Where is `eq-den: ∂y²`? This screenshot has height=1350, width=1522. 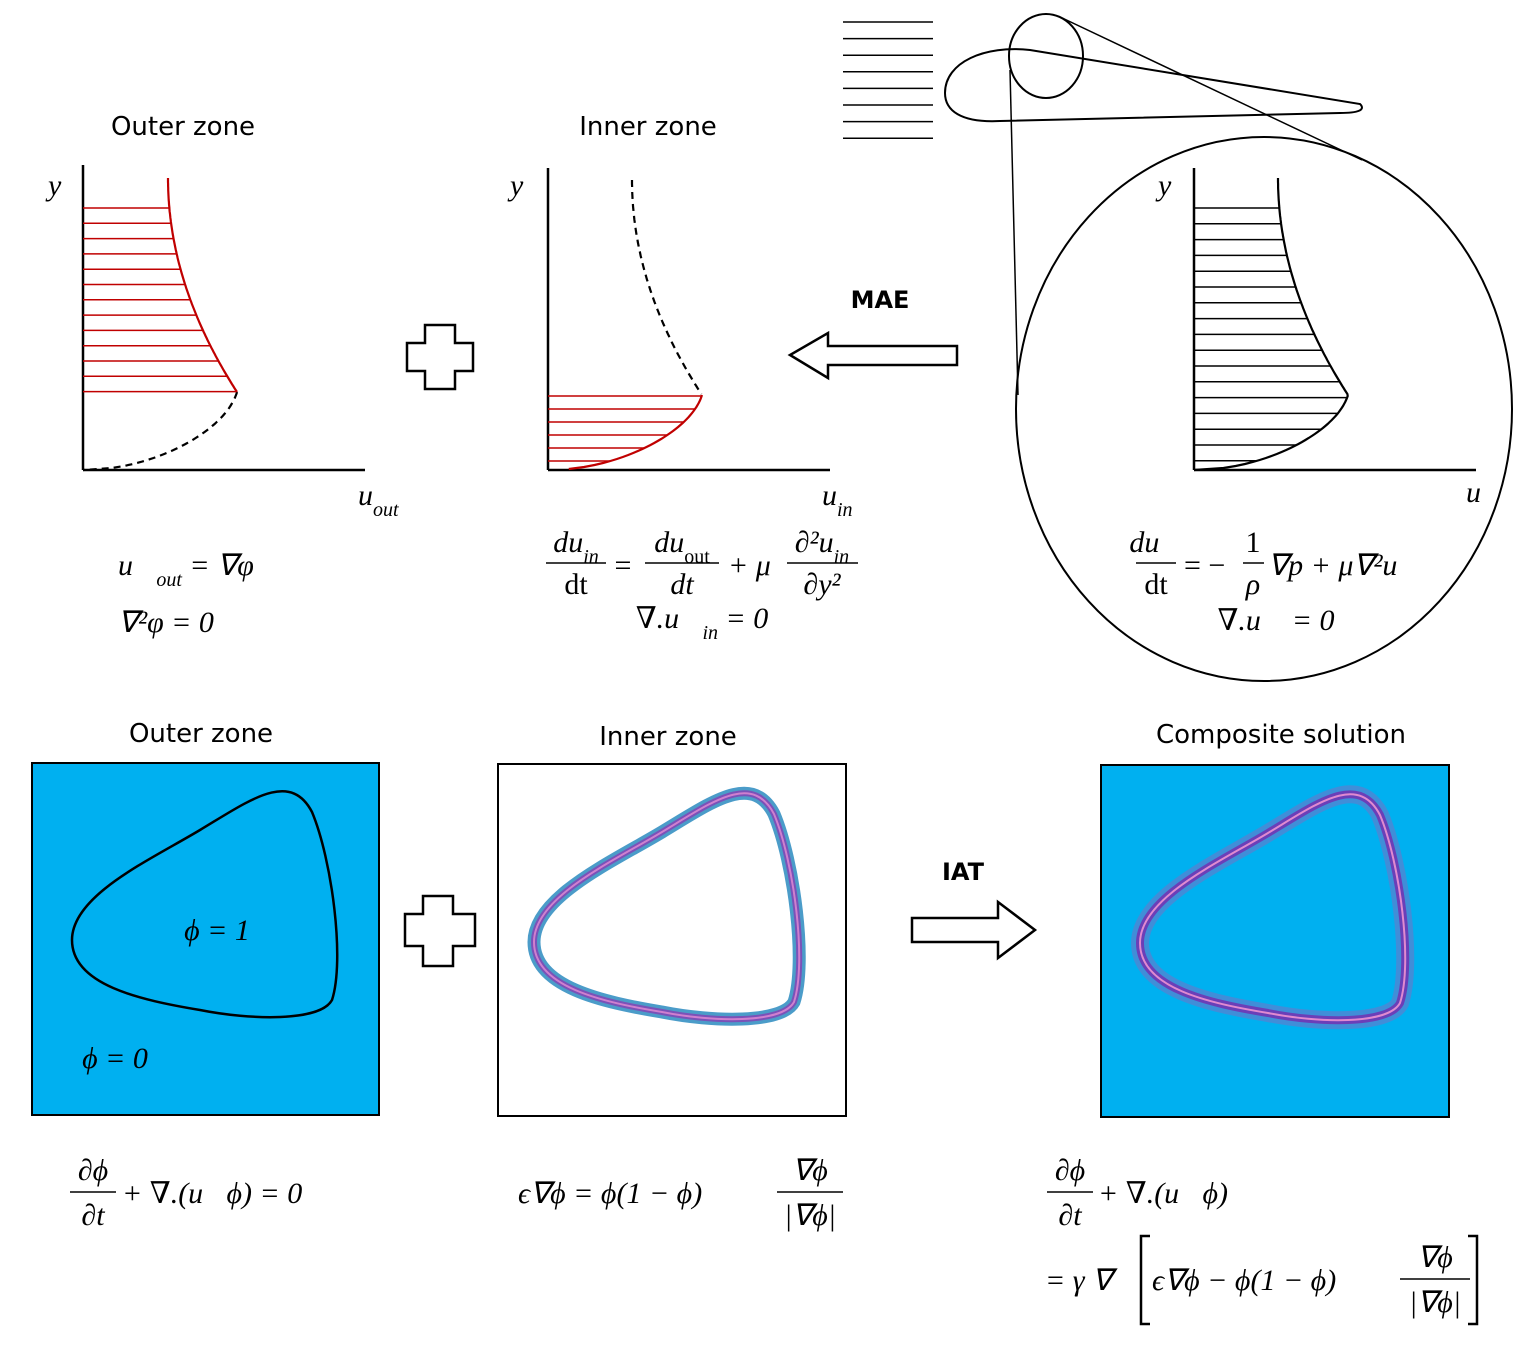 eq-den: ∂y² is located at coordinates (822, 584).